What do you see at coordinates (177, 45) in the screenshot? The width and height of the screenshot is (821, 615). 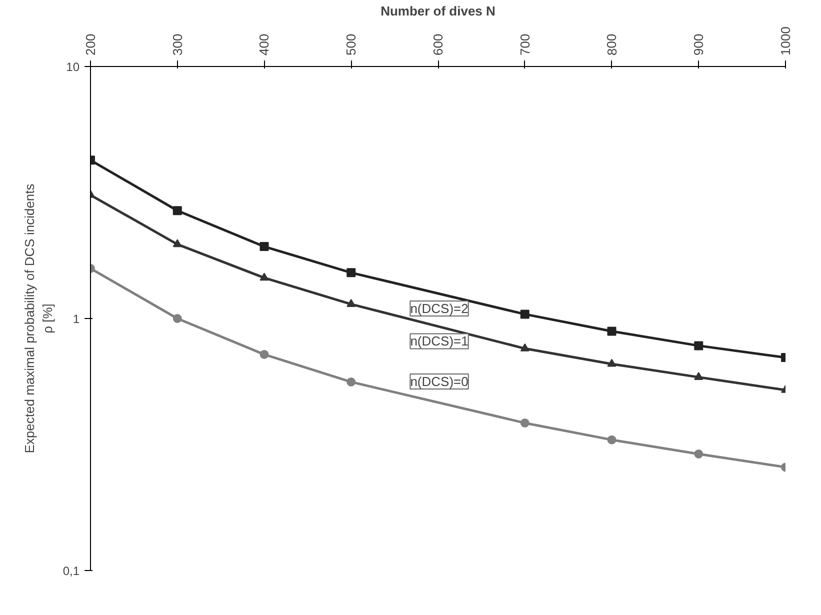 I see `x-tick-label: 300` at bounding box center [177, 45].